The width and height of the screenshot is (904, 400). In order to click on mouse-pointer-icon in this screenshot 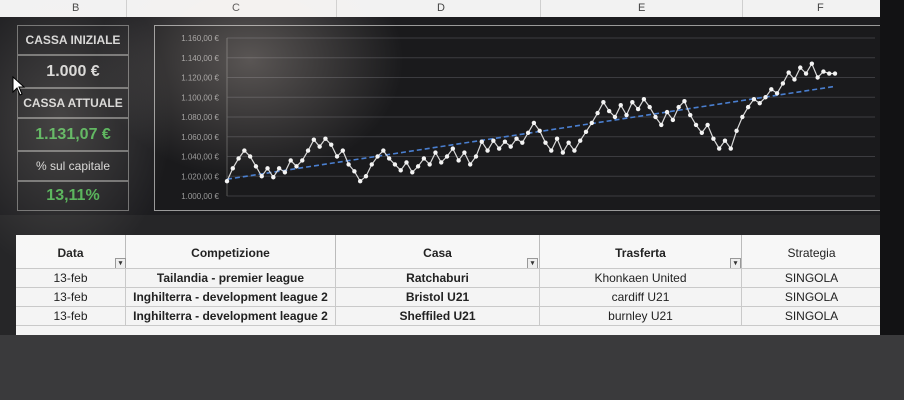, I will do `click(19, 86)`.